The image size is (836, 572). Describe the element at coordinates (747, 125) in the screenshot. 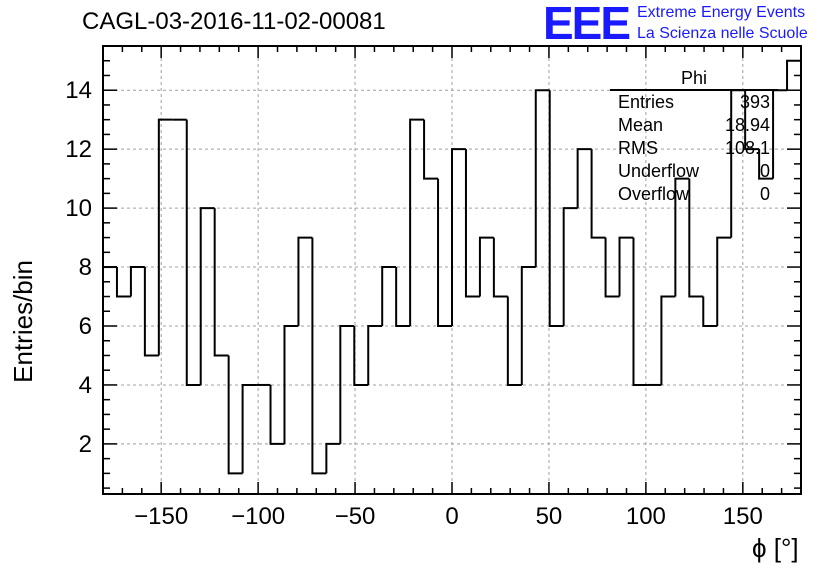

I see `stats-value: 18.94` at that location.